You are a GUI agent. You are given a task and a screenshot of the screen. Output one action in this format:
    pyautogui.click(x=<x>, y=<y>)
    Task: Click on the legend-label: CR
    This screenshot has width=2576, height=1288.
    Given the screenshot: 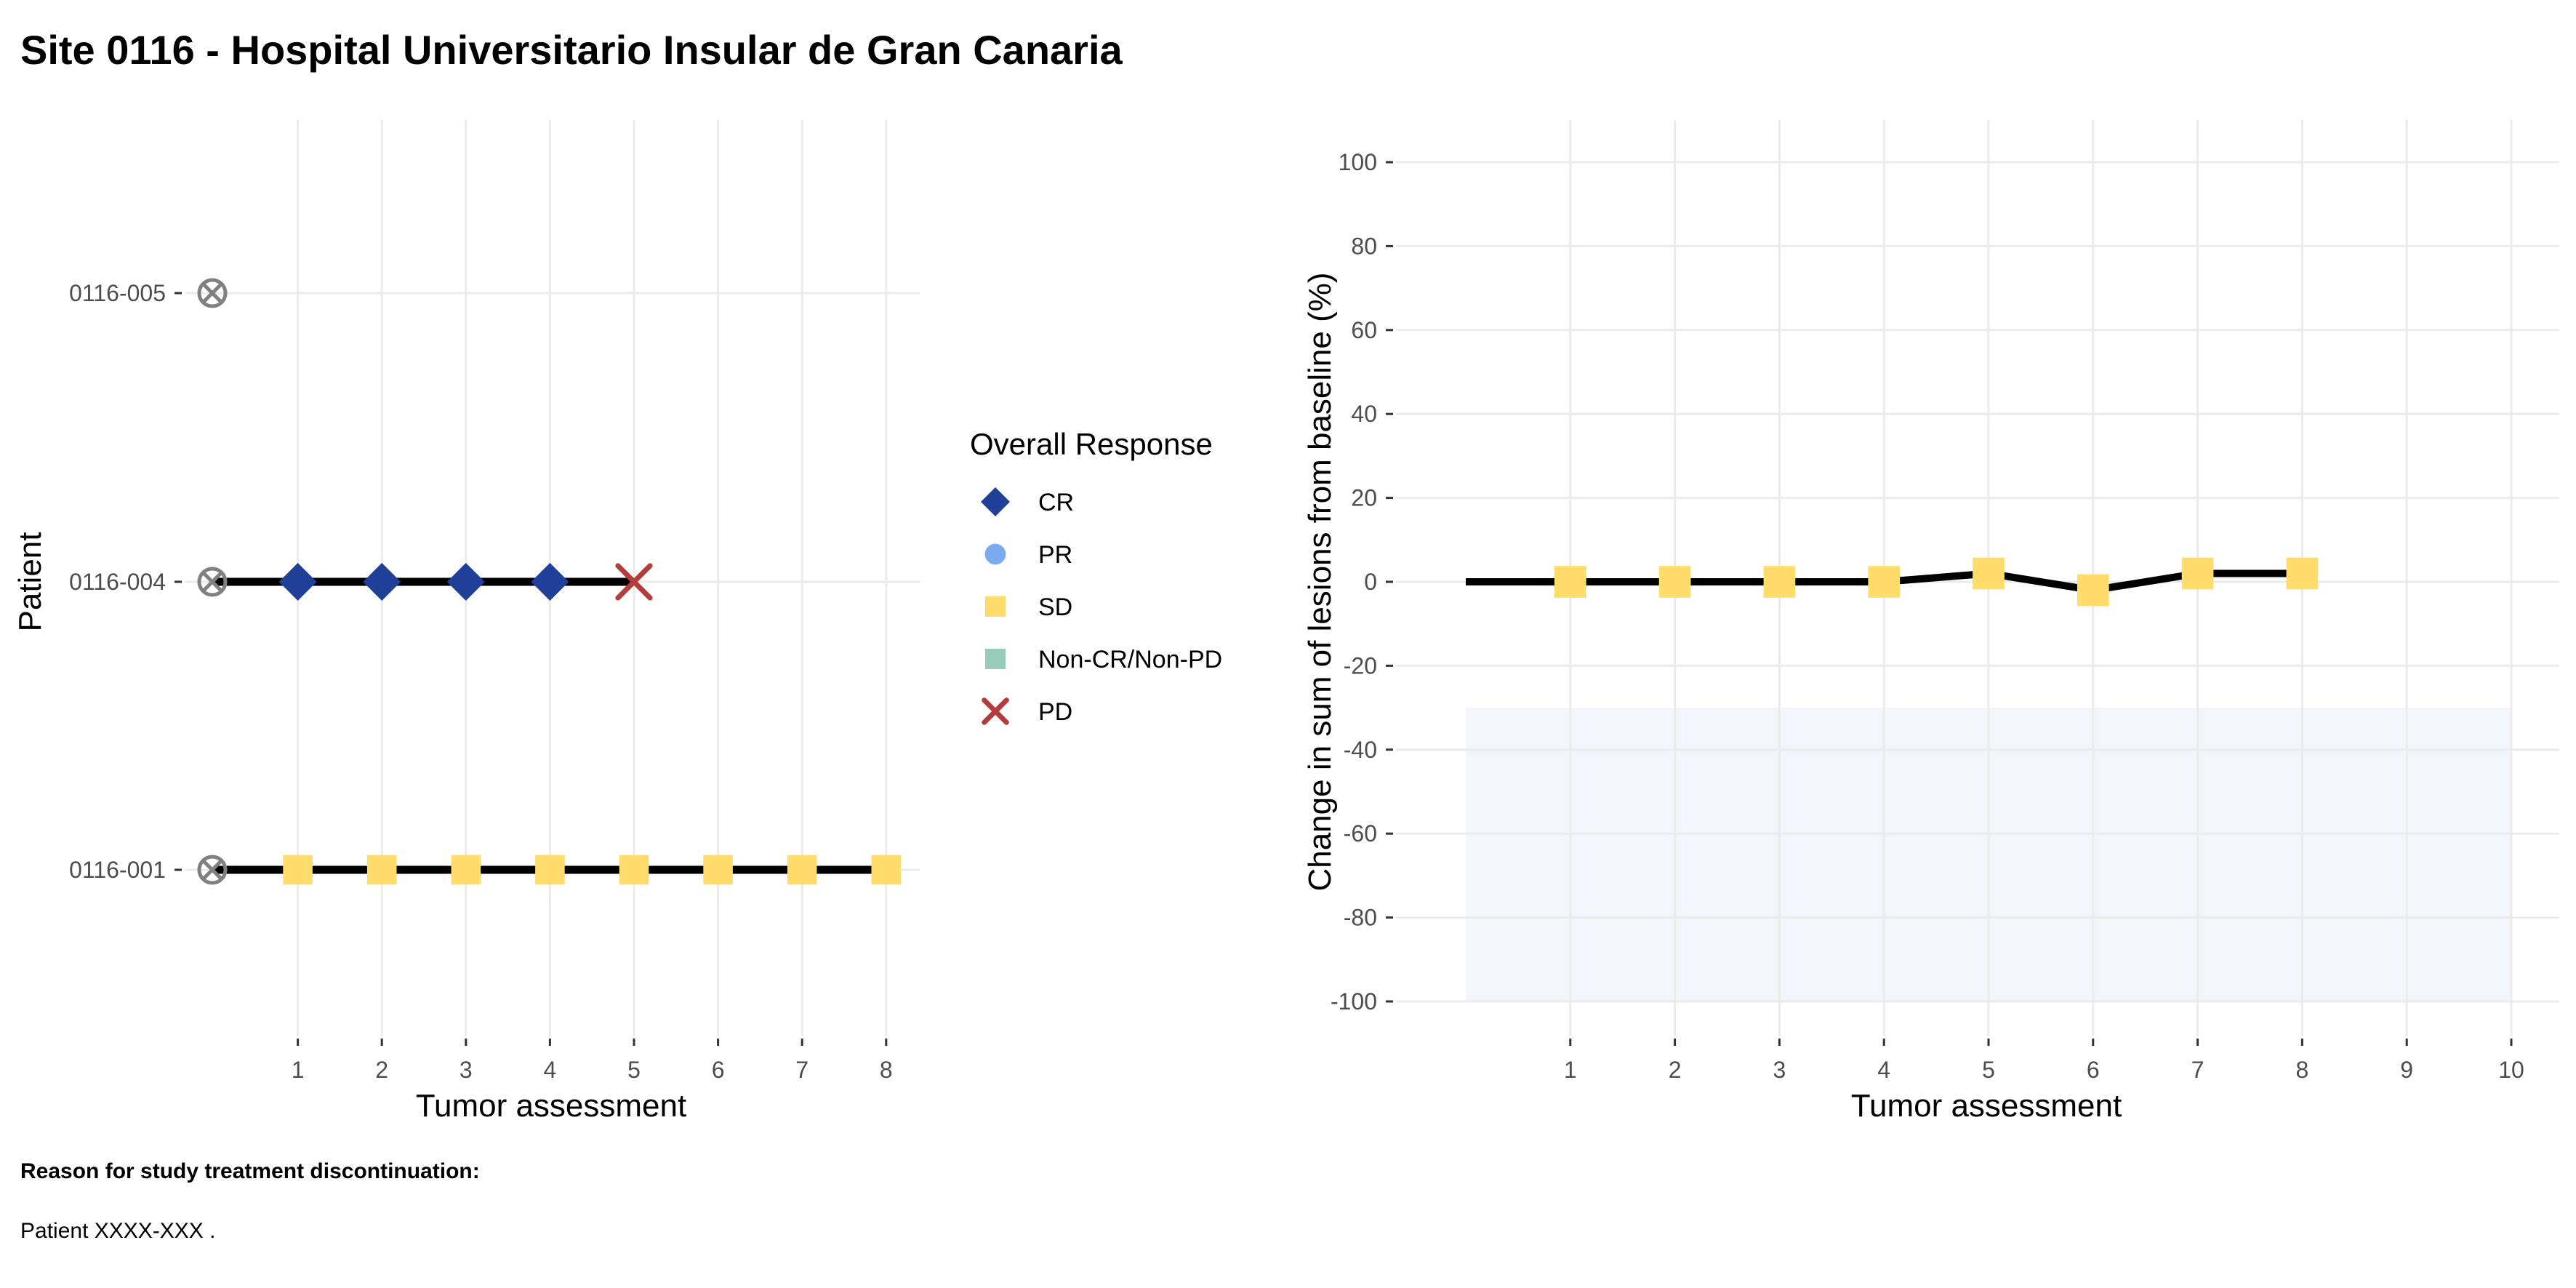 What is the action you would take?
    pyautogui.click(x=1056, y=502)
    